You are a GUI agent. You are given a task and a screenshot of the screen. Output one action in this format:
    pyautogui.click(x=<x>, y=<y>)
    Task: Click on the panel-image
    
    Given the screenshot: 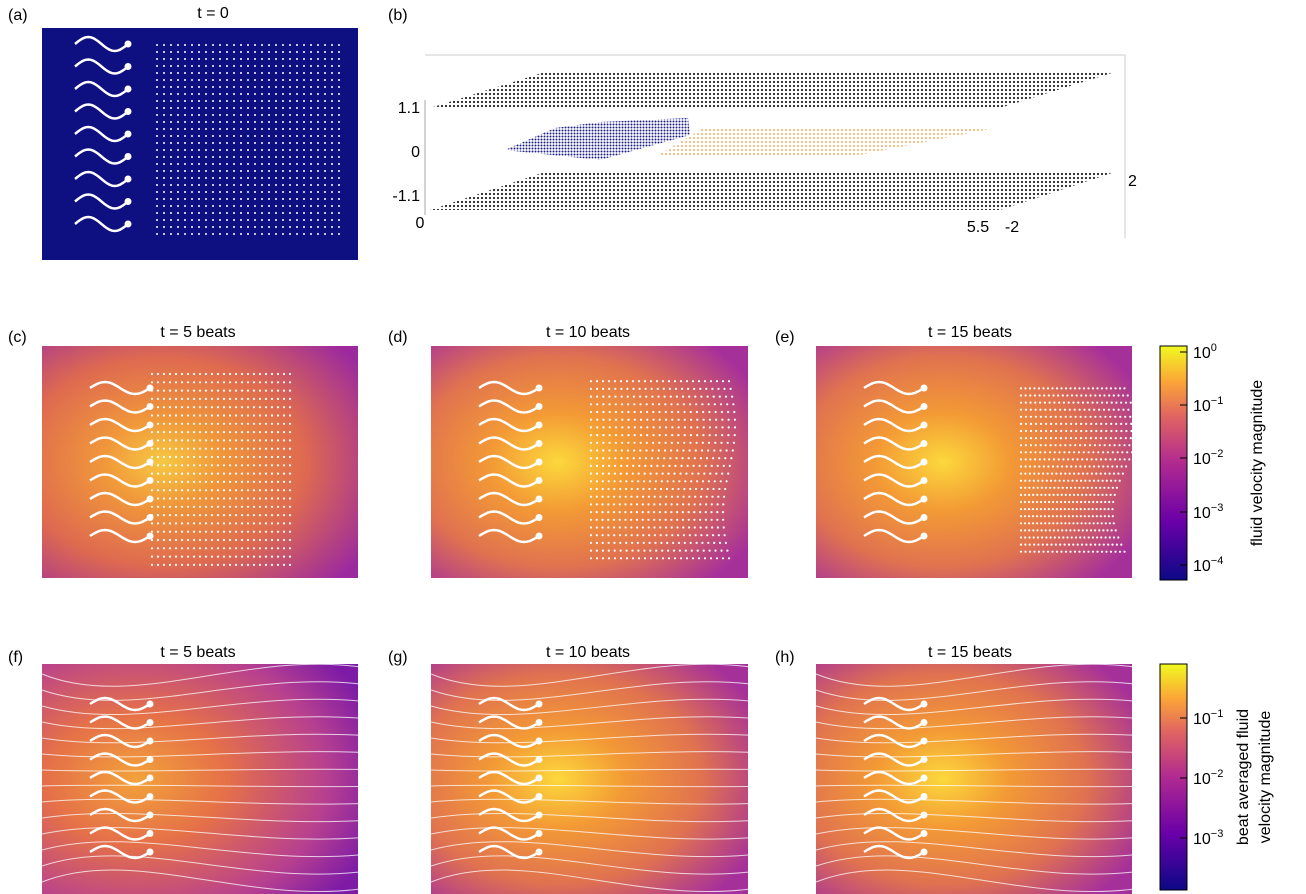 What is the action you would take?
    pyautogui.click(x=977, y=462)
    